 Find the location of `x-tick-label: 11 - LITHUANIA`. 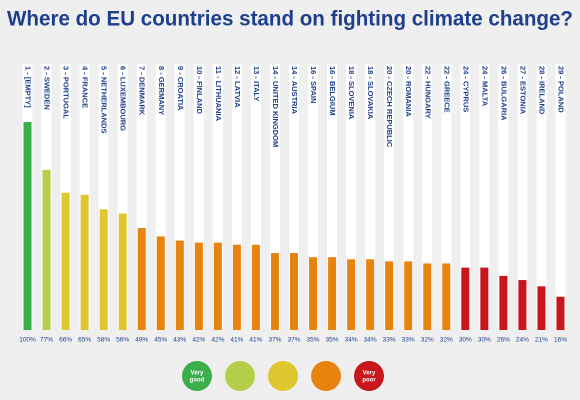

x-tick-label: 11 - LITHUANIA is located at coordinates (218, 94).